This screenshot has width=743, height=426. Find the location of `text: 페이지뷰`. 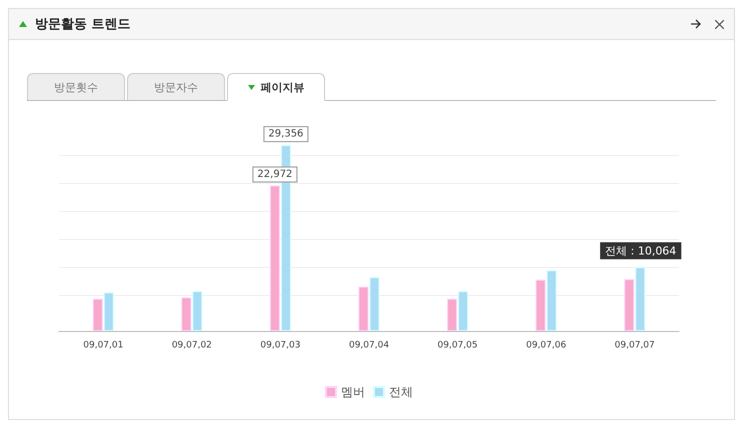

text: 페이지뷰 is located at coordinates (276, 87).